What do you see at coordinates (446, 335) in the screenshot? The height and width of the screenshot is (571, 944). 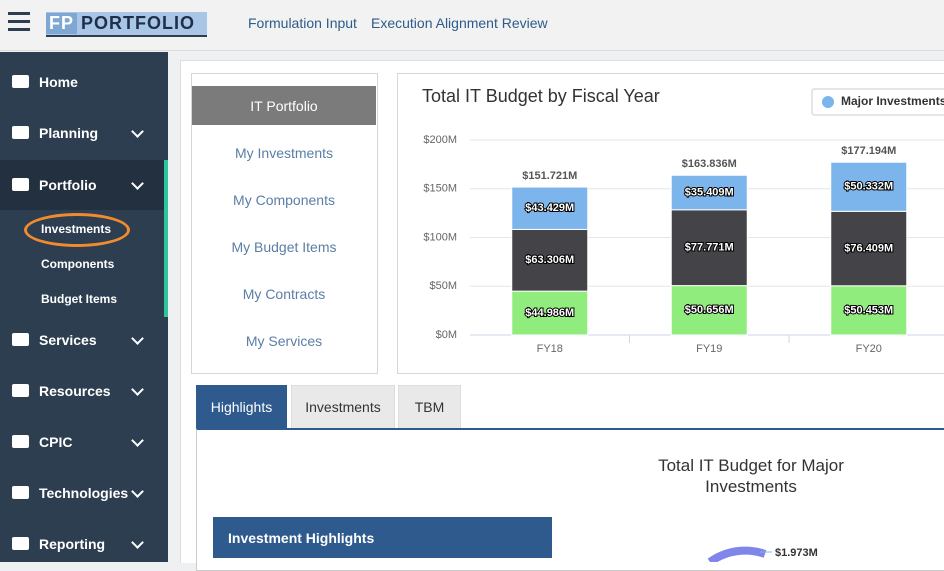 I see `y-tick-label: $0M` at bounding box center [446, 335].